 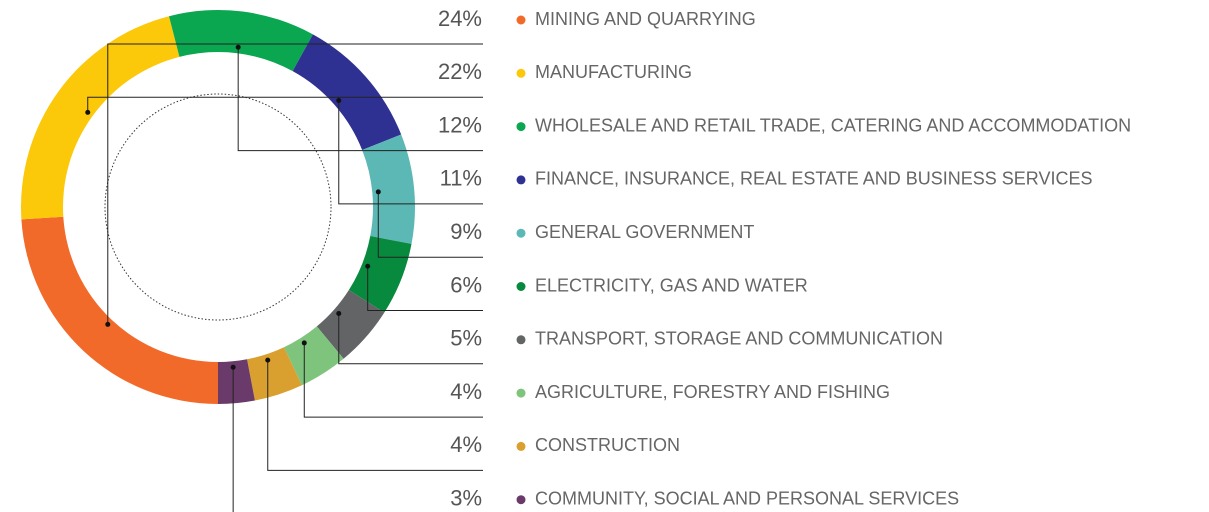 I want to click on legend-label: CONSTRUCTION, so click(x=607, y=445).